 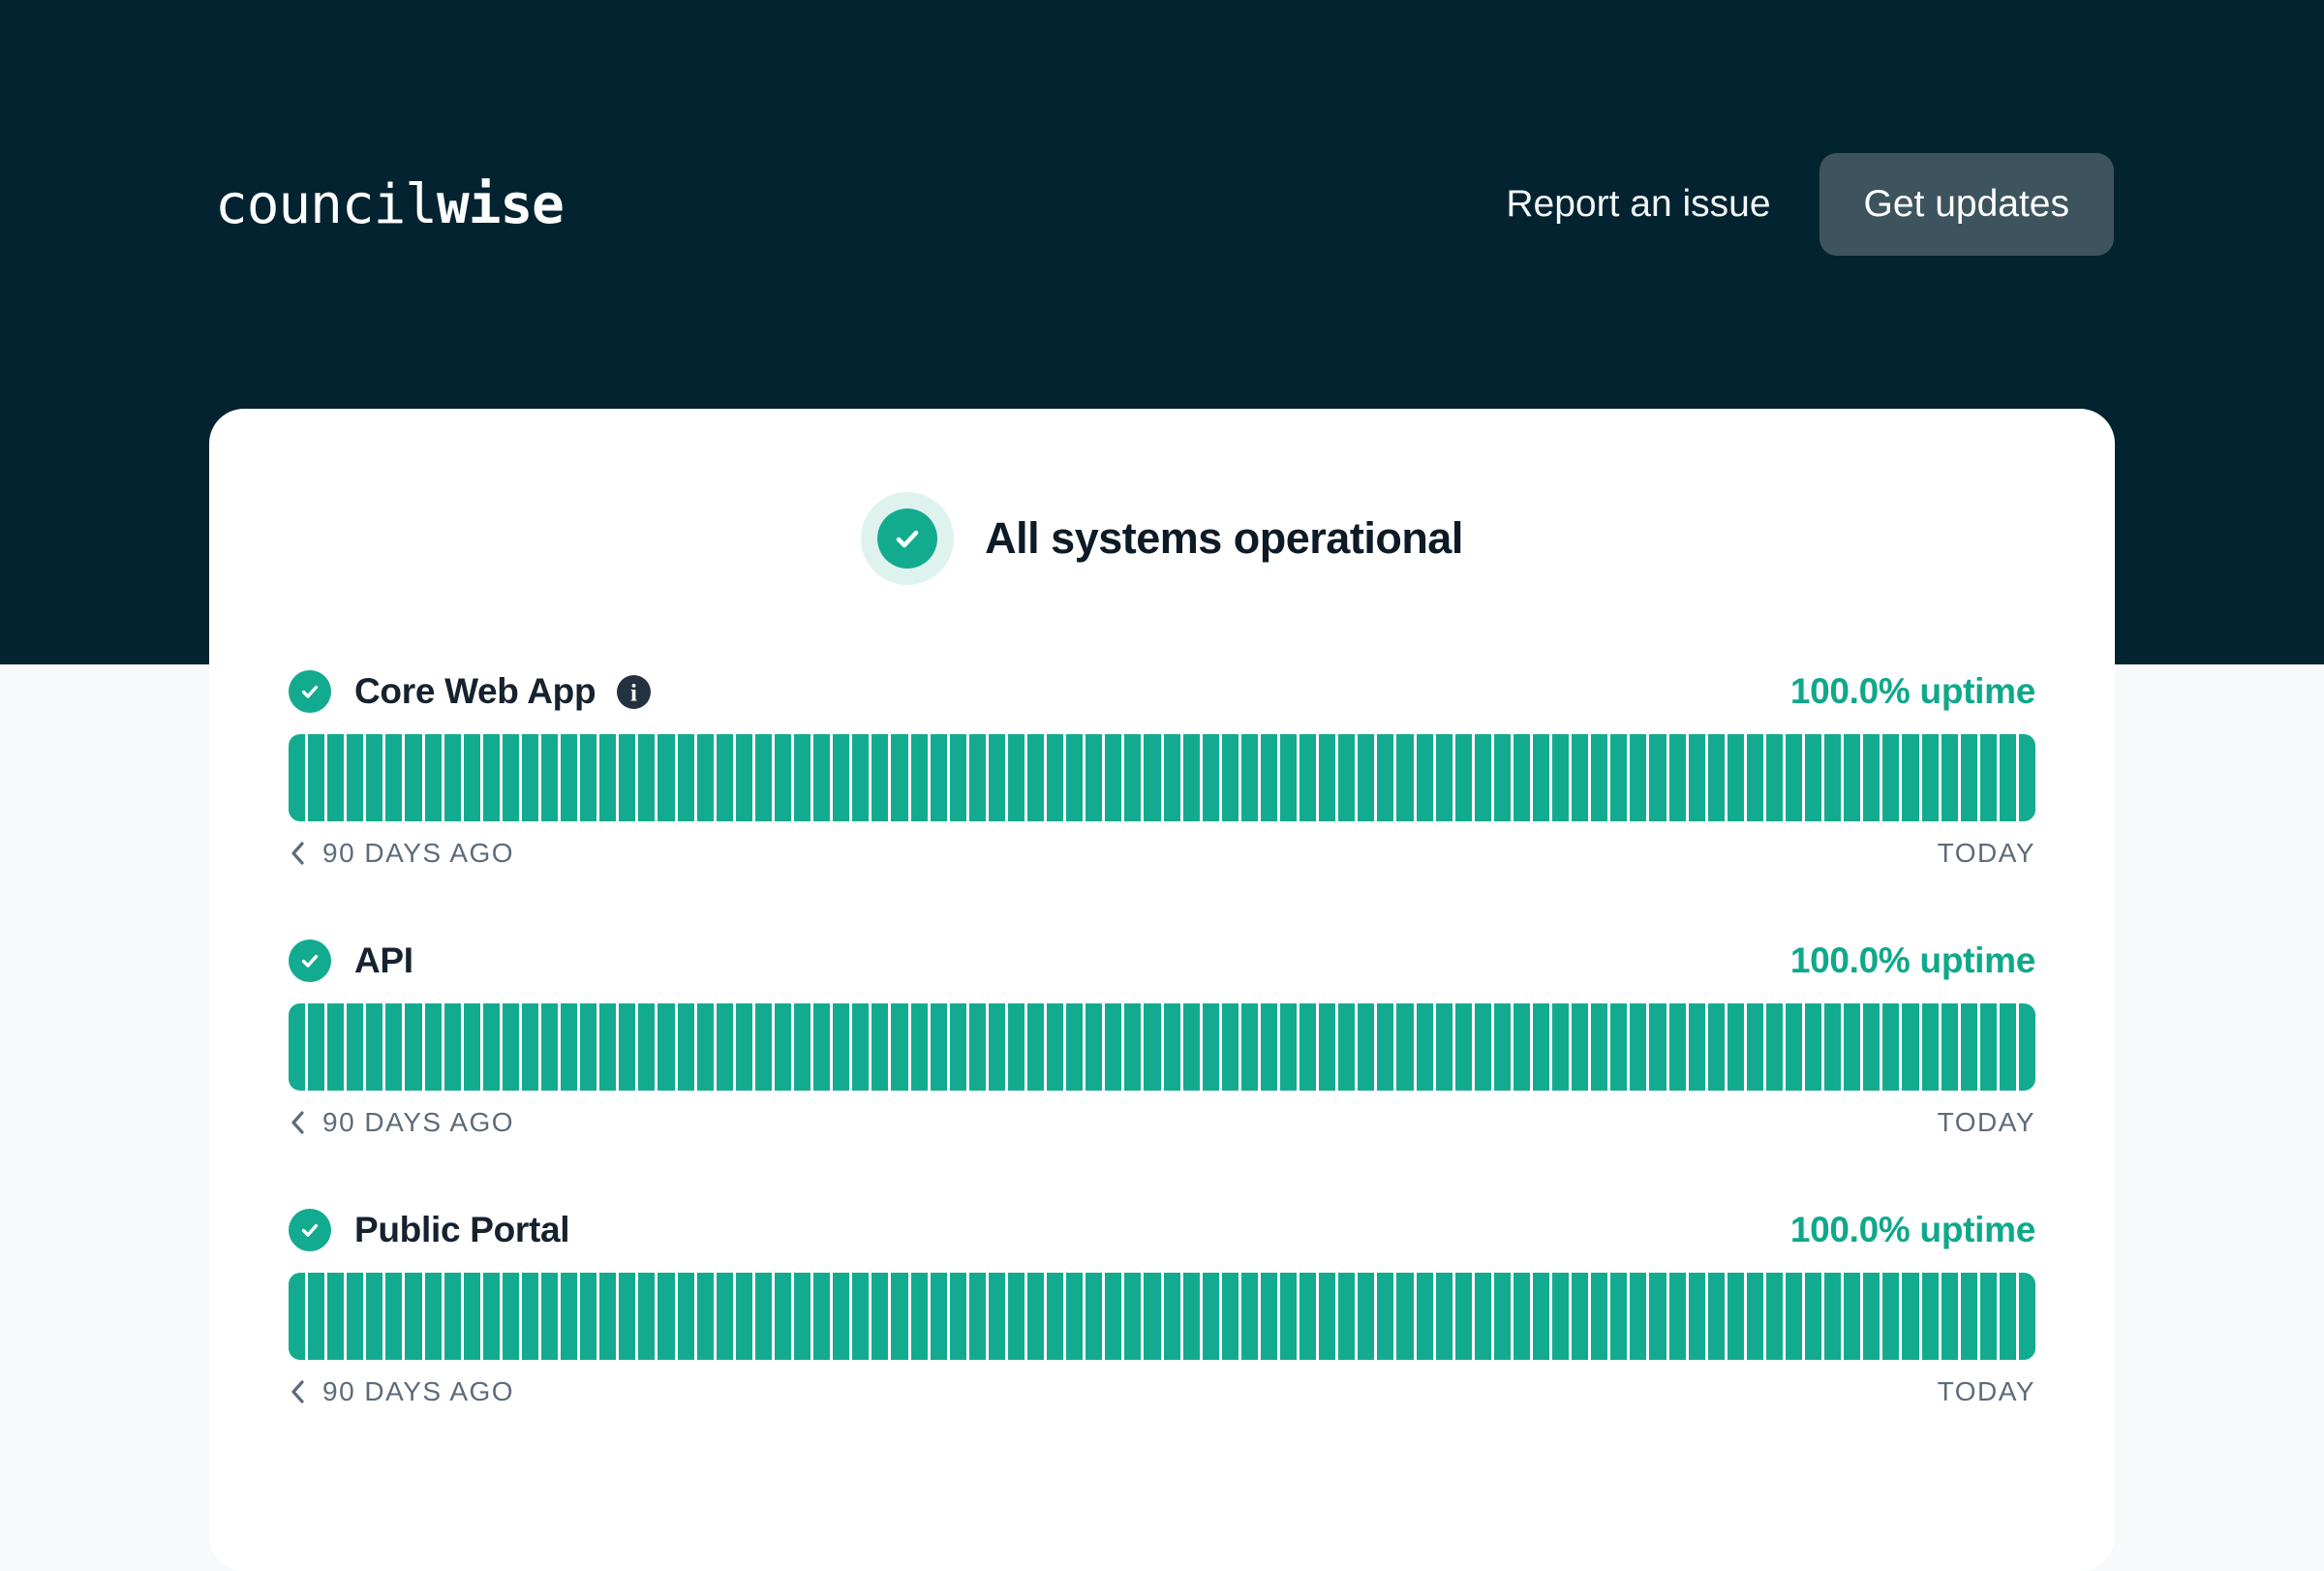 What do you see at coordinates (635, 691) in the screenshot?
I see `info-icon: i` at bounding box center [635, 691].